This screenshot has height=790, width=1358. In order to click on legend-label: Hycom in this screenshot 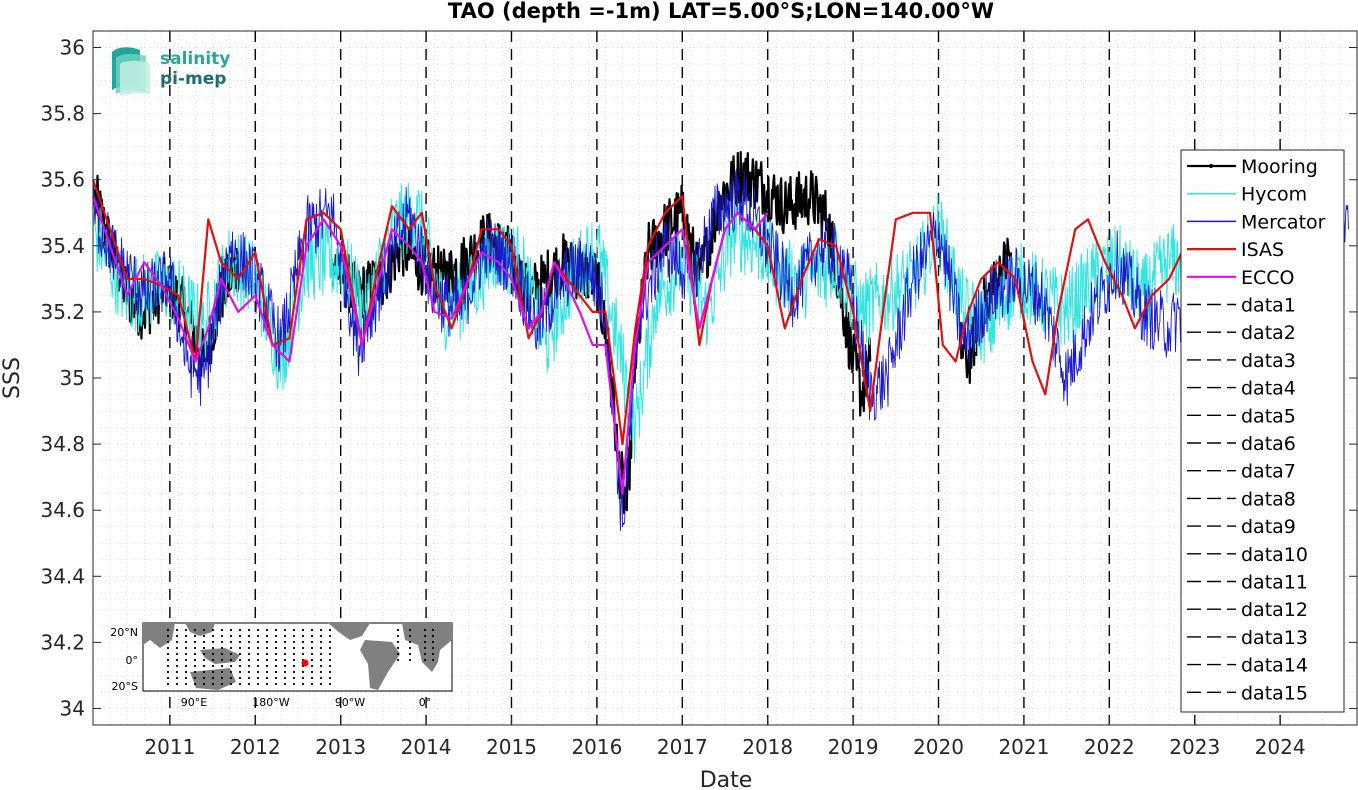, I will do `click(1274, 195)`.